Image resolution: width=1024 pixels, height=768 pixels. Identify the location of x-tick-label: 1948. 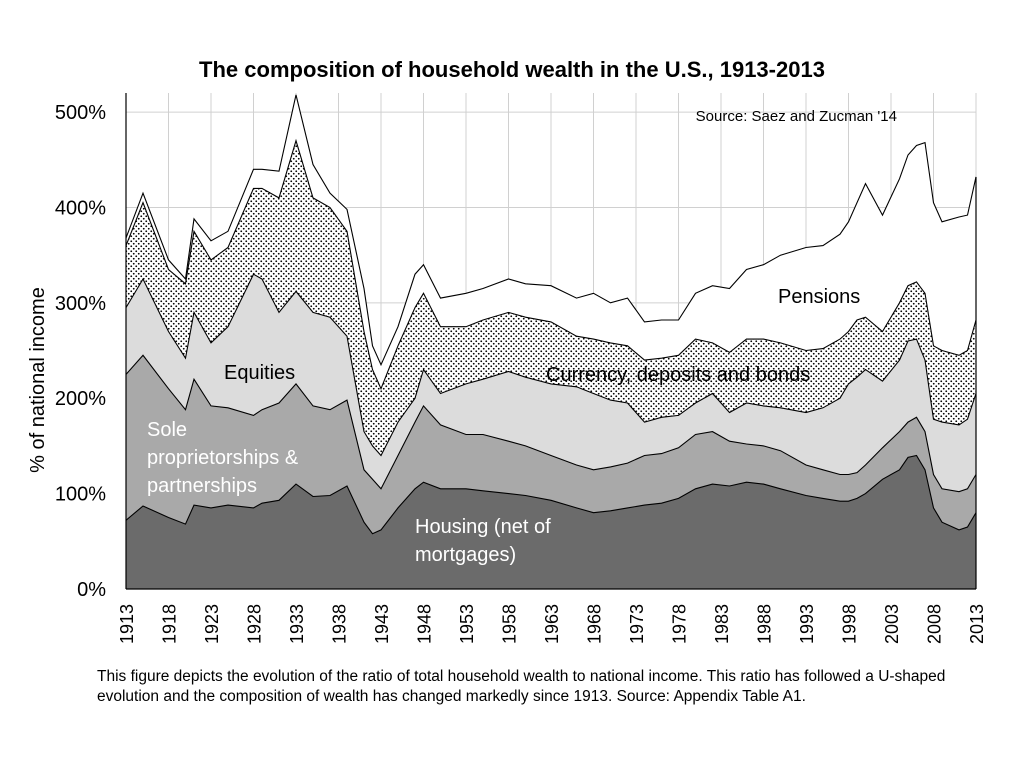
(425, 624).